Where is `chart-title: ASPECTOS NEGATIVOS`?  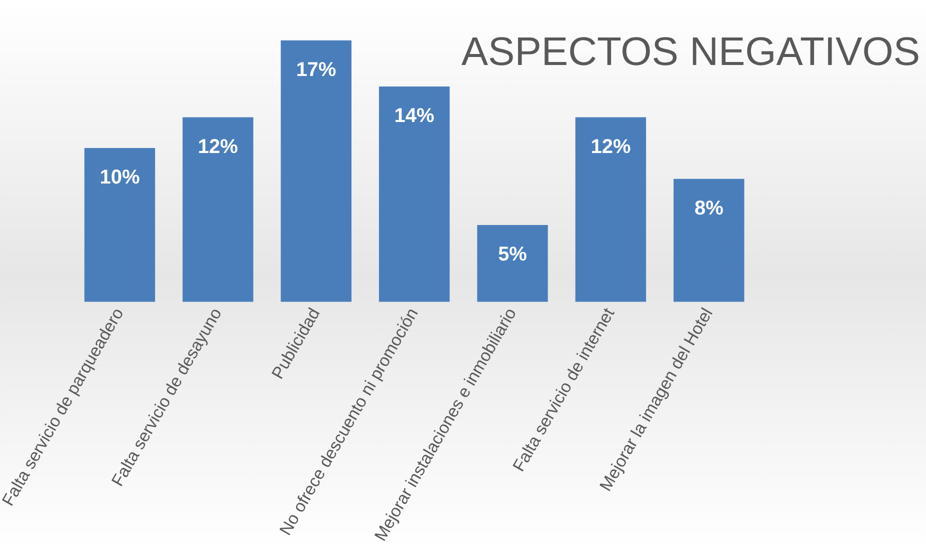
chart-title: ASPECTOS NEGATIVOS is located at coordinates (690, 52).